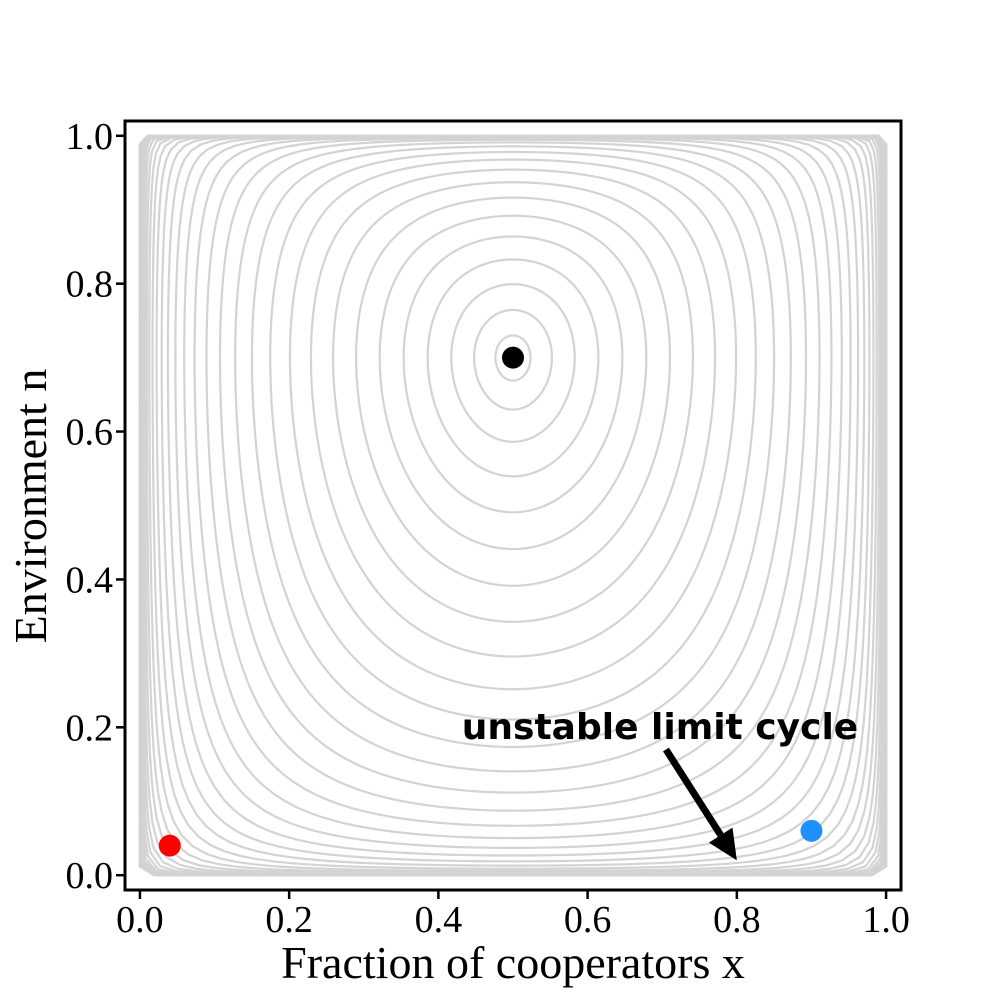 The height and width of the screenshot is (1000, 1000). What do you see at coordinates (513, 962) in the screenshot?
I see `x-axis-title: Fraction of cooperators x` at bounding box center [513, 962].